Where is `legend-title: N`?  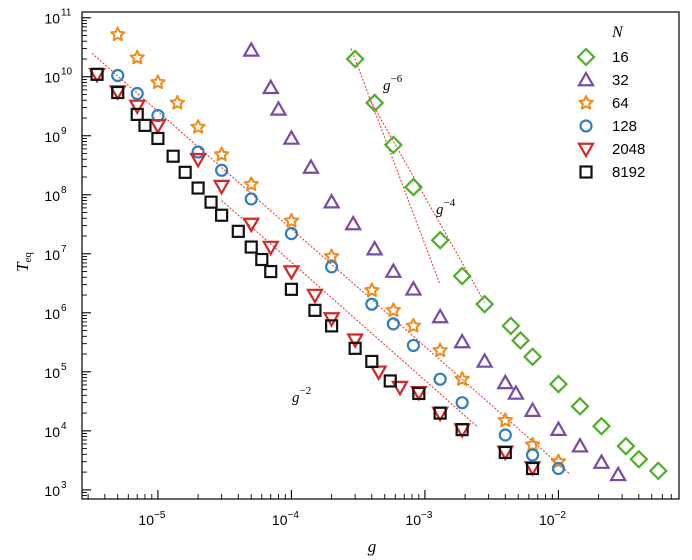
legend-title: N is located at coordinates (617, 32).